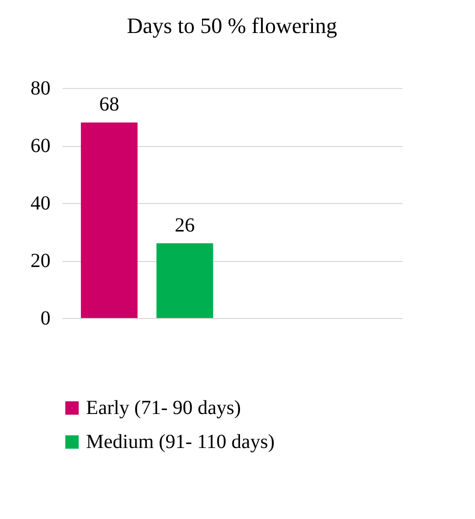  I want to click on chart-title: Days to 50 % flowering, so click(232, 25).